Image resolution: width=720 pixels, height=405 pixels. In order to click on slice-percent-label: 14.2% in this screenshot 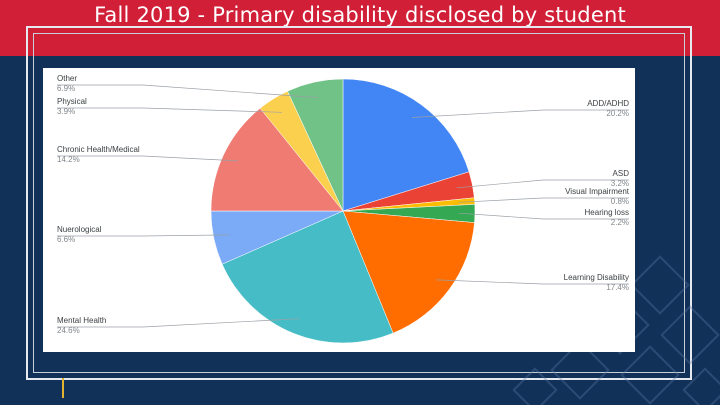, I will do `click(68, 159)`.